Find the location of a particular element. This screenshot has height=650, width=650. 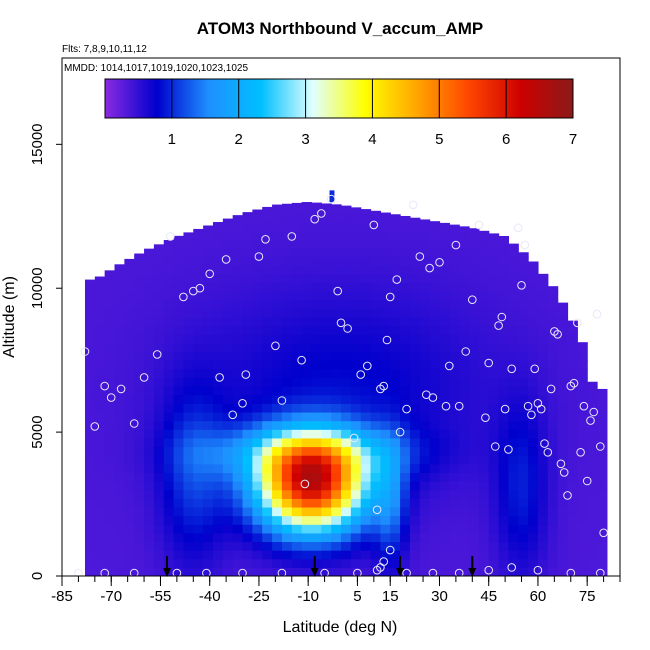

x-tick-label: 30 is located at coordinates (439, 596).